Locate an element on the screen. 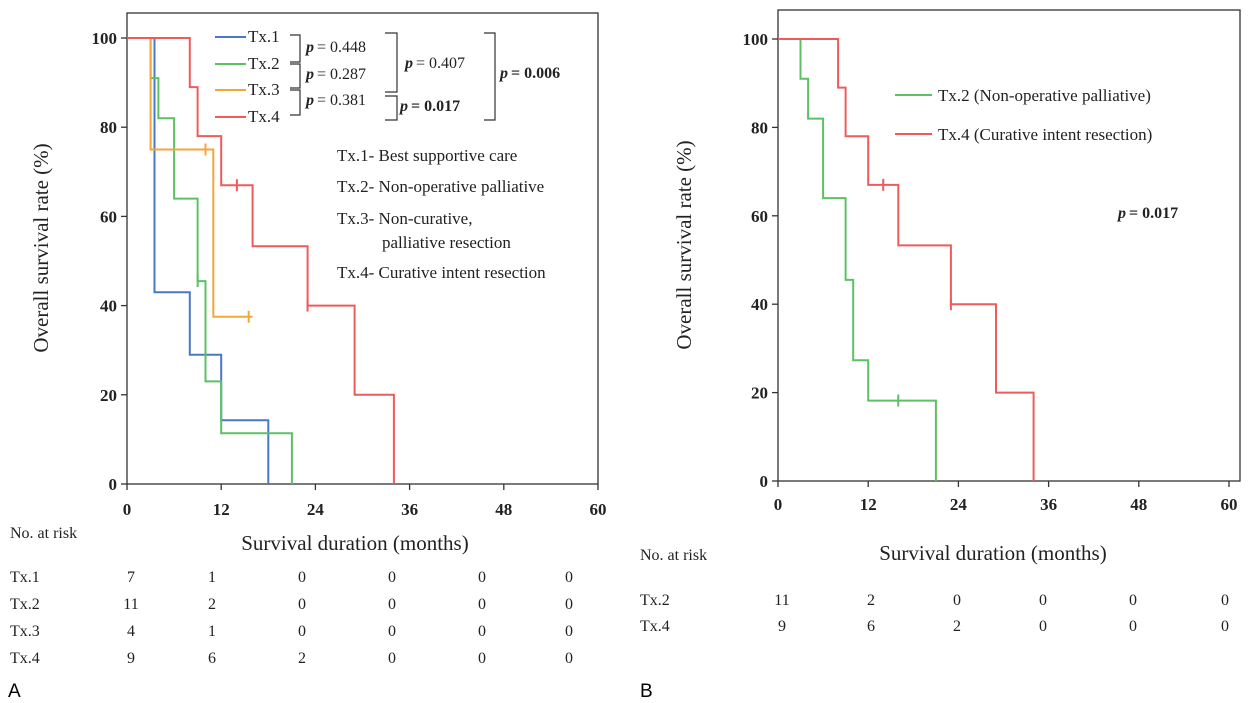 This screenshot has height=703, width=1254. x-axis-title-b: Survival duration (months) is located at coordinates (992, 553).